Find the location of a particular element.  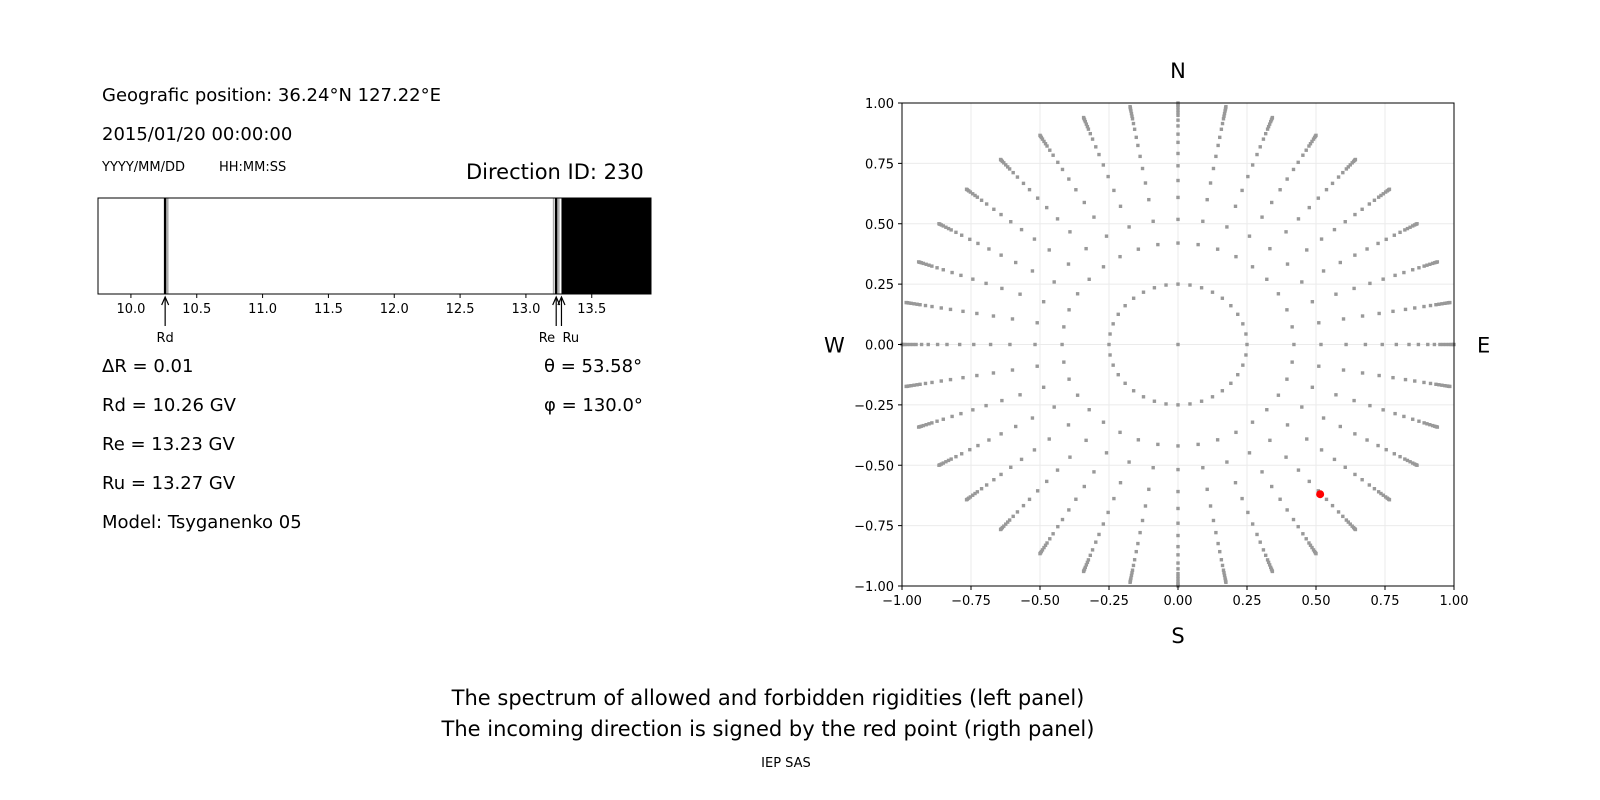

delta-r: ΔR = 0.01 is located at coordinates (148, 366).